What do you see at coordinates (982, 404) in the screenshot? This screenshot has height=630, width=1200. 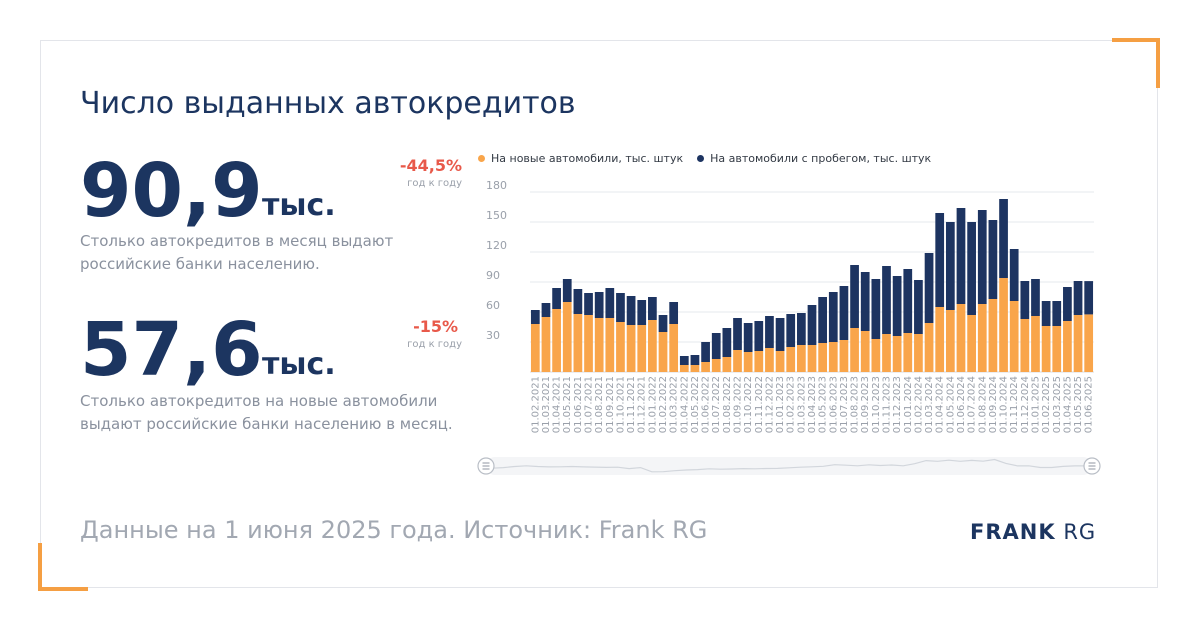 I see `x-tick-label: 01.08.2024` at bounding box center [982, 404].